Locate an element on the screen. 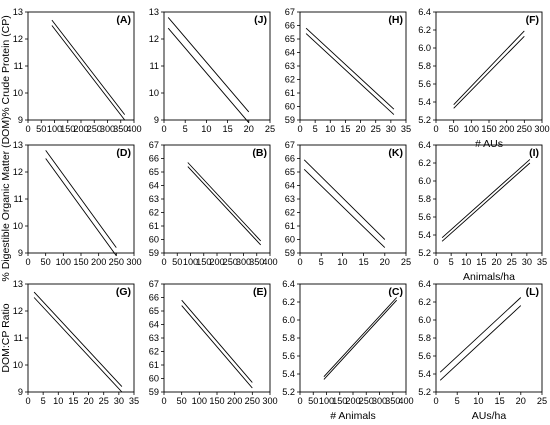  y-tick-label: 5.8 is located at coordinates (424, 199).